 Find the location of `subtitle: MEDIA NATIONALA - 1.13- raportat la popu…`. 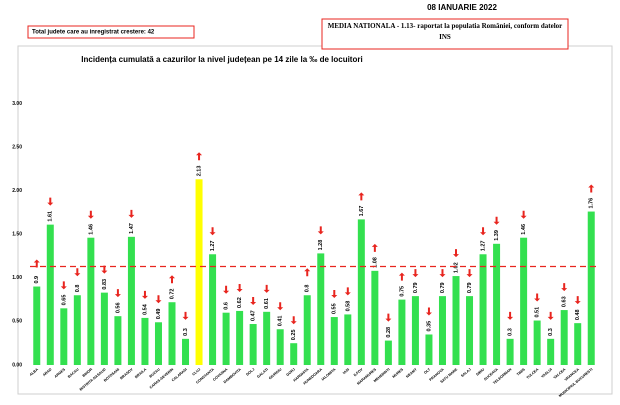

subtitle: MEDIA NATIONALA - 1.13- raportat la popu… is located at coordinates (445, 31).